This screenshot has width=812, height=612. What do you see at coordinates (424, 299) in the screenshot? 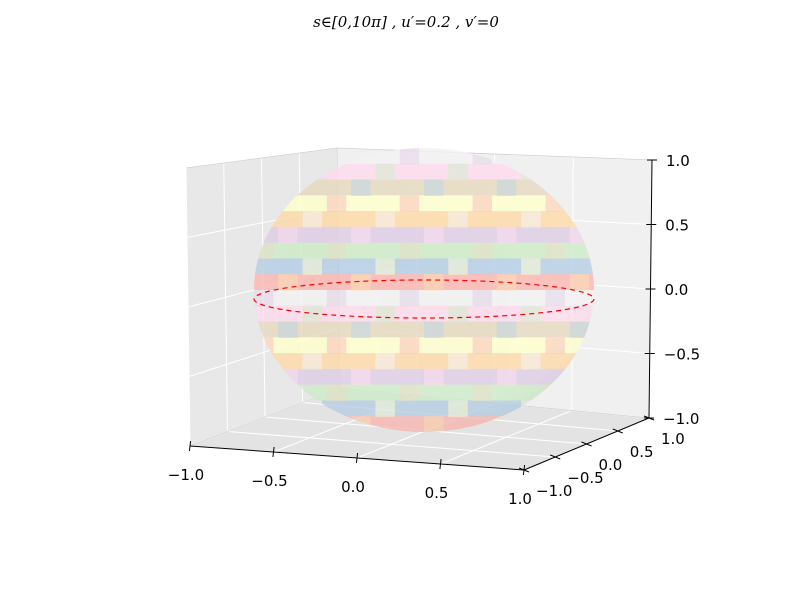
I see `curve-trajectory` at bounding box center [424, 299].